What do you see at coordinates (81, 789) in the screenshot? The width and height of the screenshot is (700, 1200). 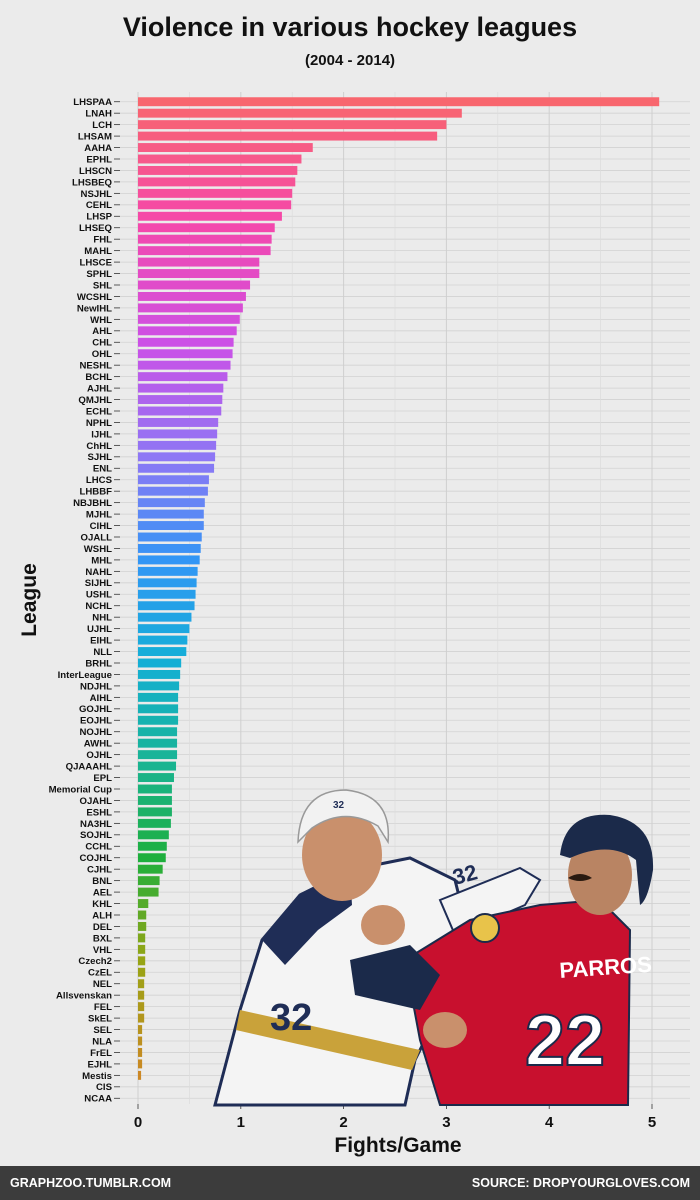 I see `y-tick-label: Memorial Cup` at bounding box center [81, 789].